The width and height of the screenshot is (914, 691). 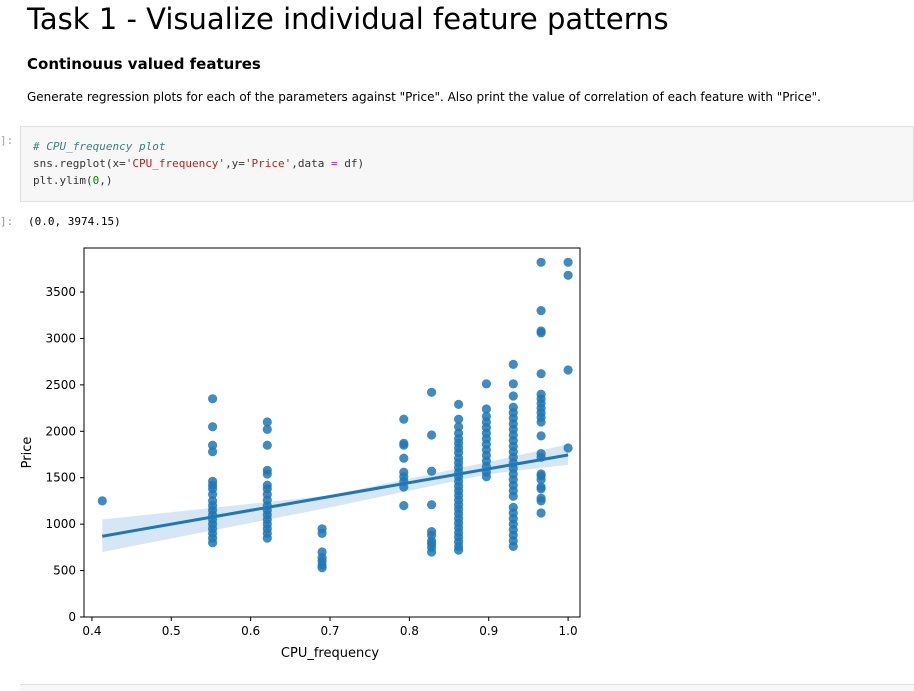 I want to click on notebook-subheading: Continouus valued features, so click(x=144, y=64).